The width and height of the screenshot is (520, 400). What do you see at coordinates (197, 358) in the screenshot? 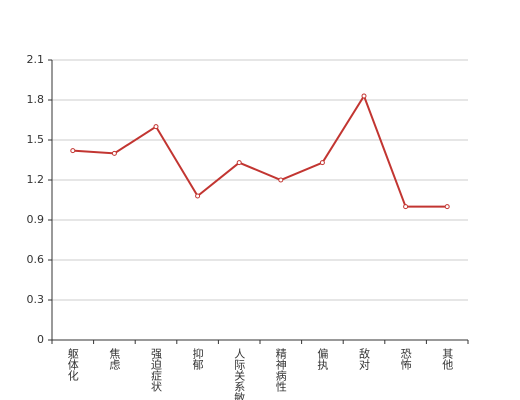
I see `x-tick-label: 抑郁` at bounding box center [197, 358].